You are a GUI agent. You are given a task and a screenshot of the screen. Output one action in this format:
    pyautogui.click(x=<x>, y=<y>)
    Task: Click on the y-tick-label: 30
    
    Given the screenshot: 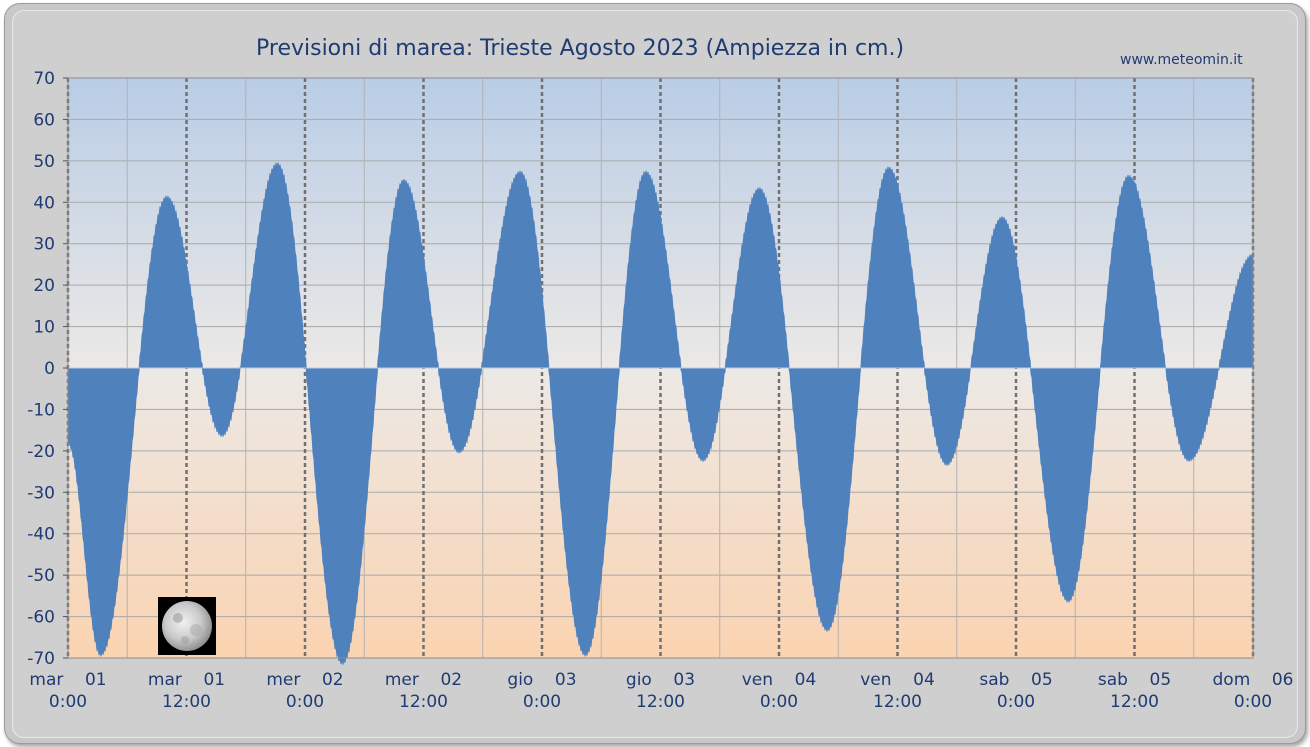 What is the action you would take?
    pyautogui.click(x=44, y=245)
    